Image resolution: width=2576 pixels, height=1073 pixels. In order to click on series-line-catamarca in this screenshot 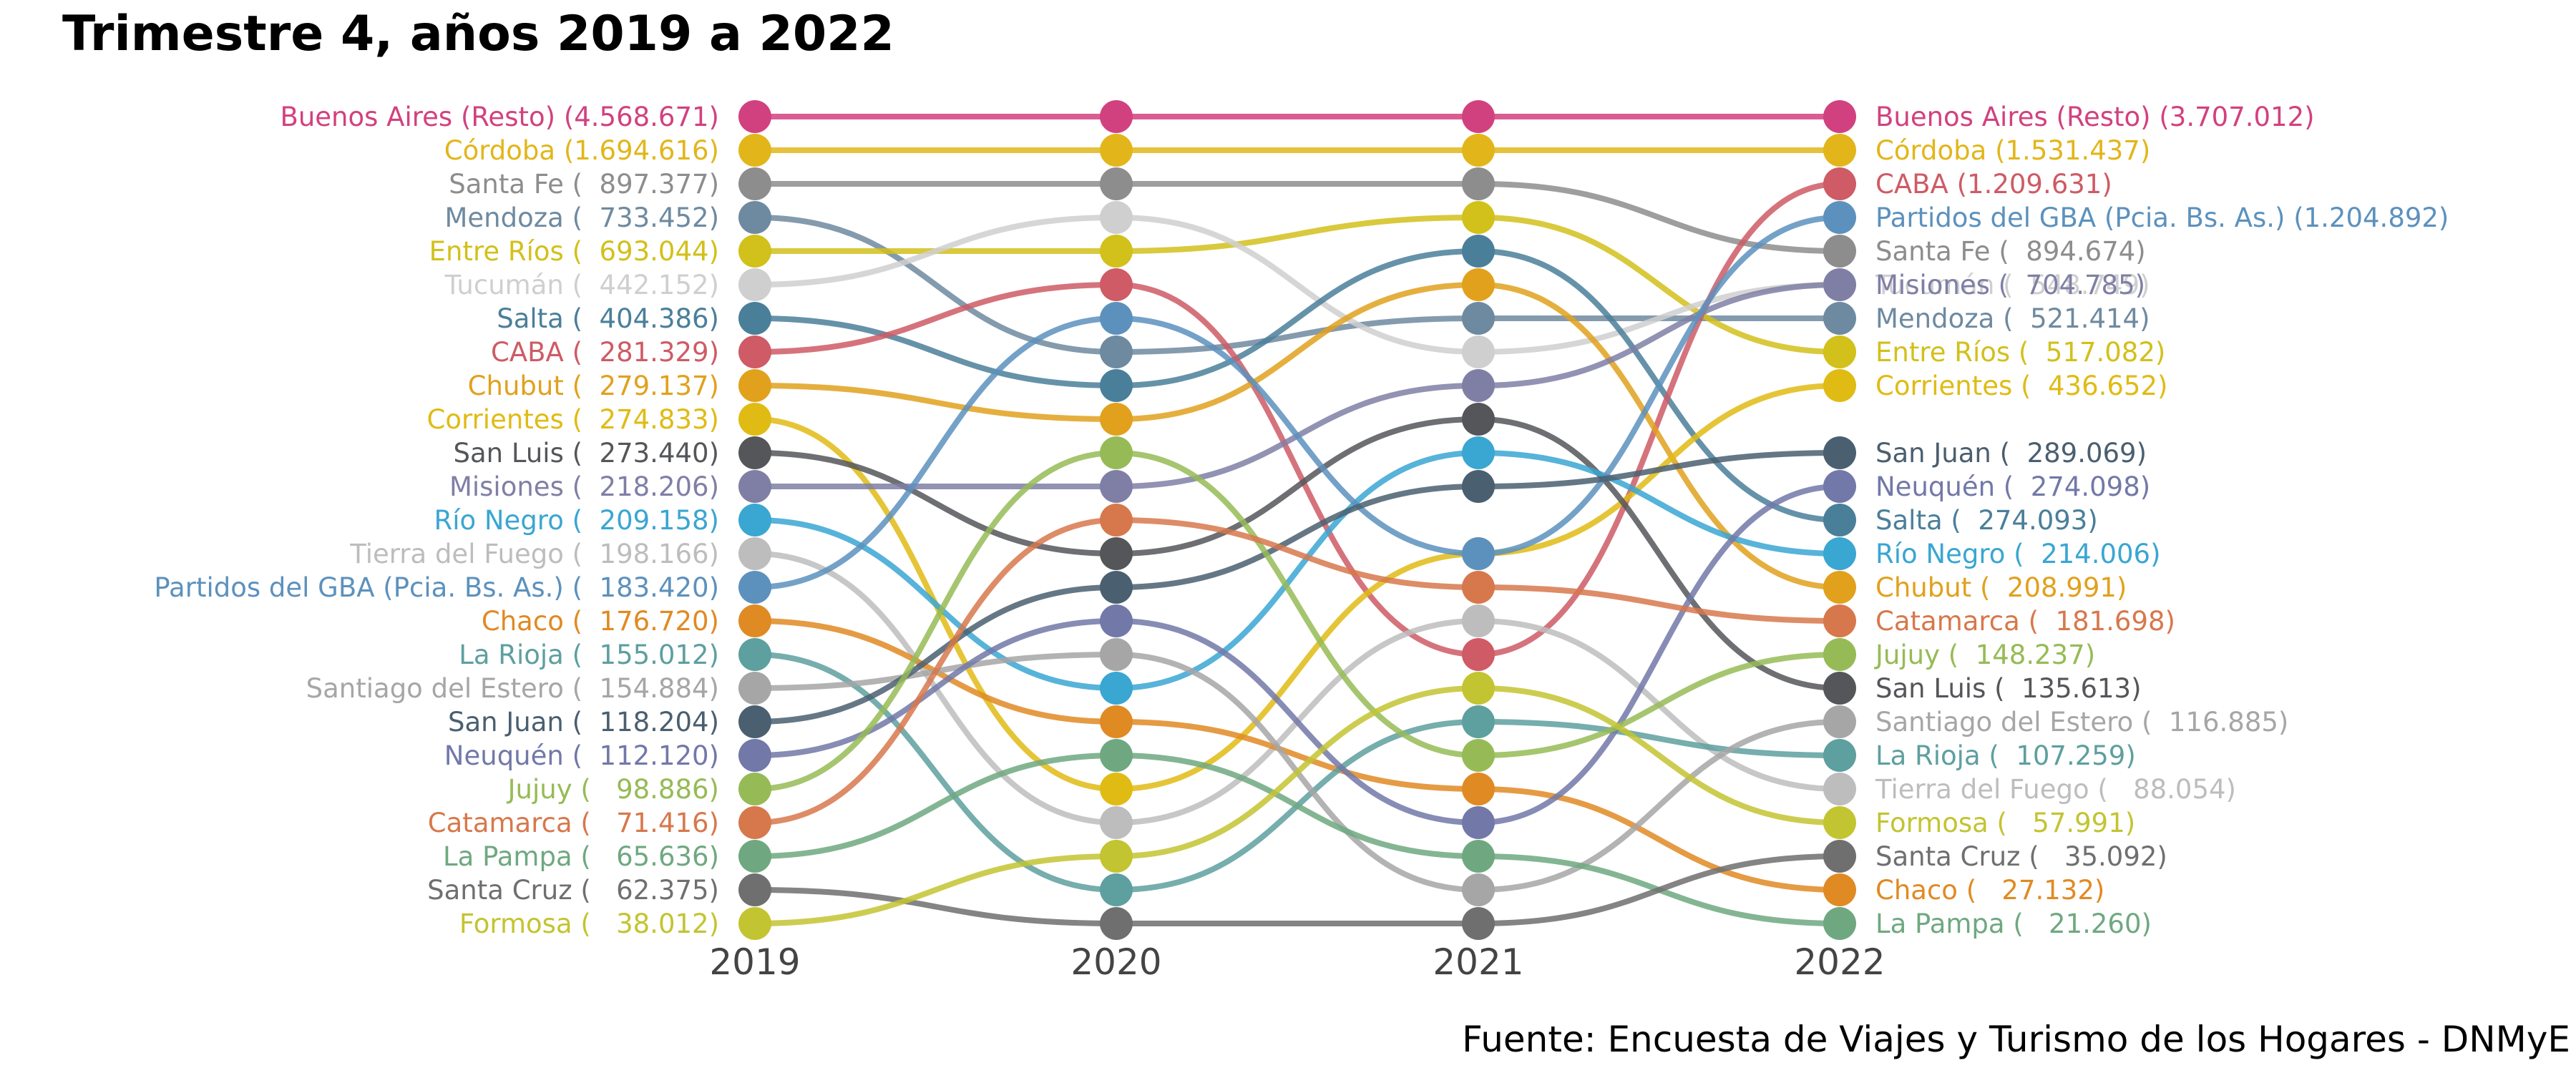, I will do `click(1297, 670)`.